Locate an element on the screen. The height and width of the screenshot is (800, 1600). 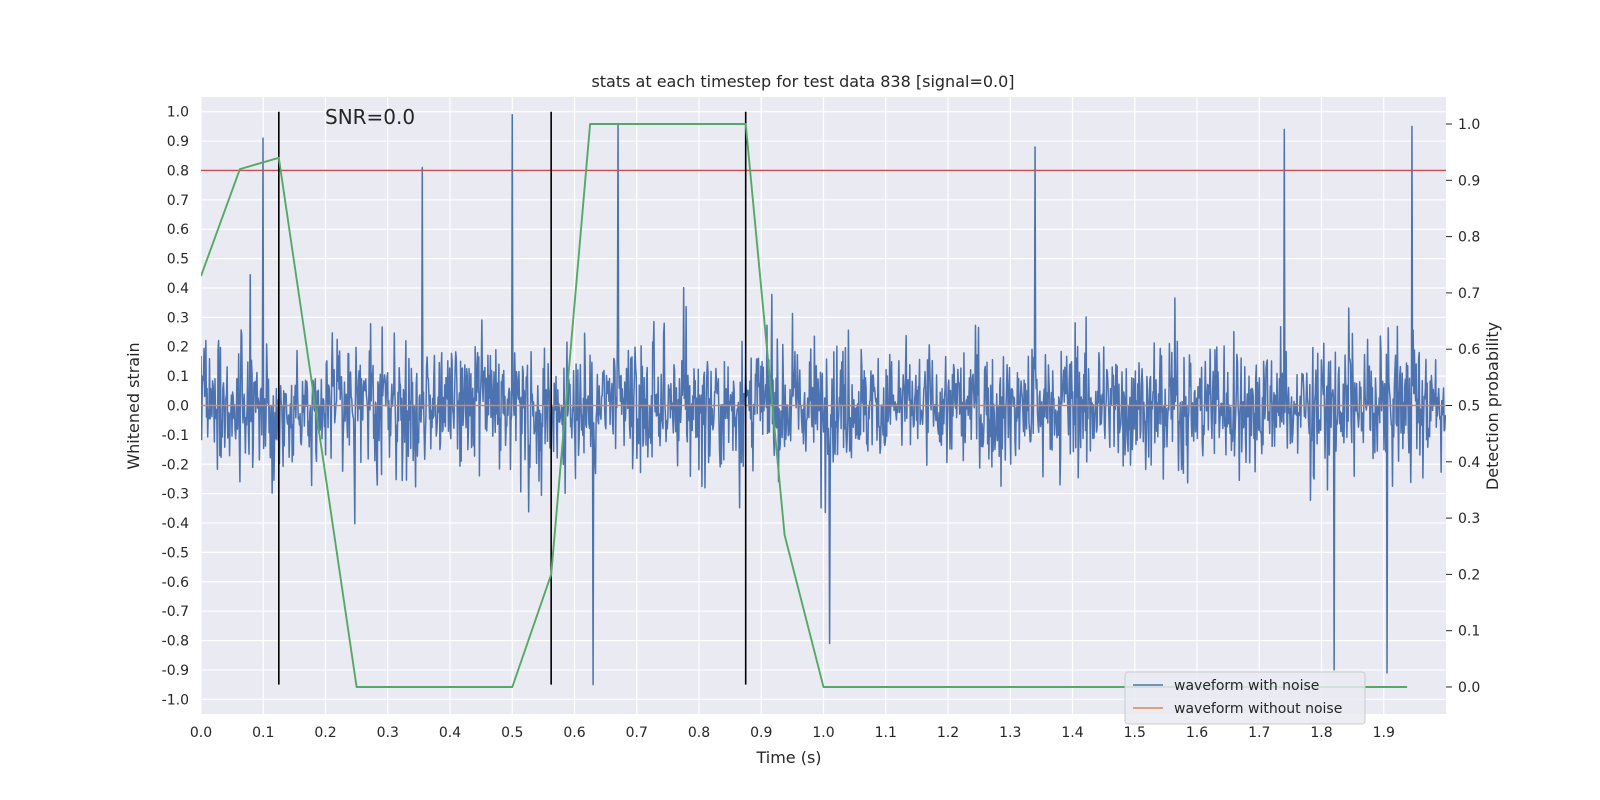
x-tick-label: 0.0 is located at coordinates (201, 733).